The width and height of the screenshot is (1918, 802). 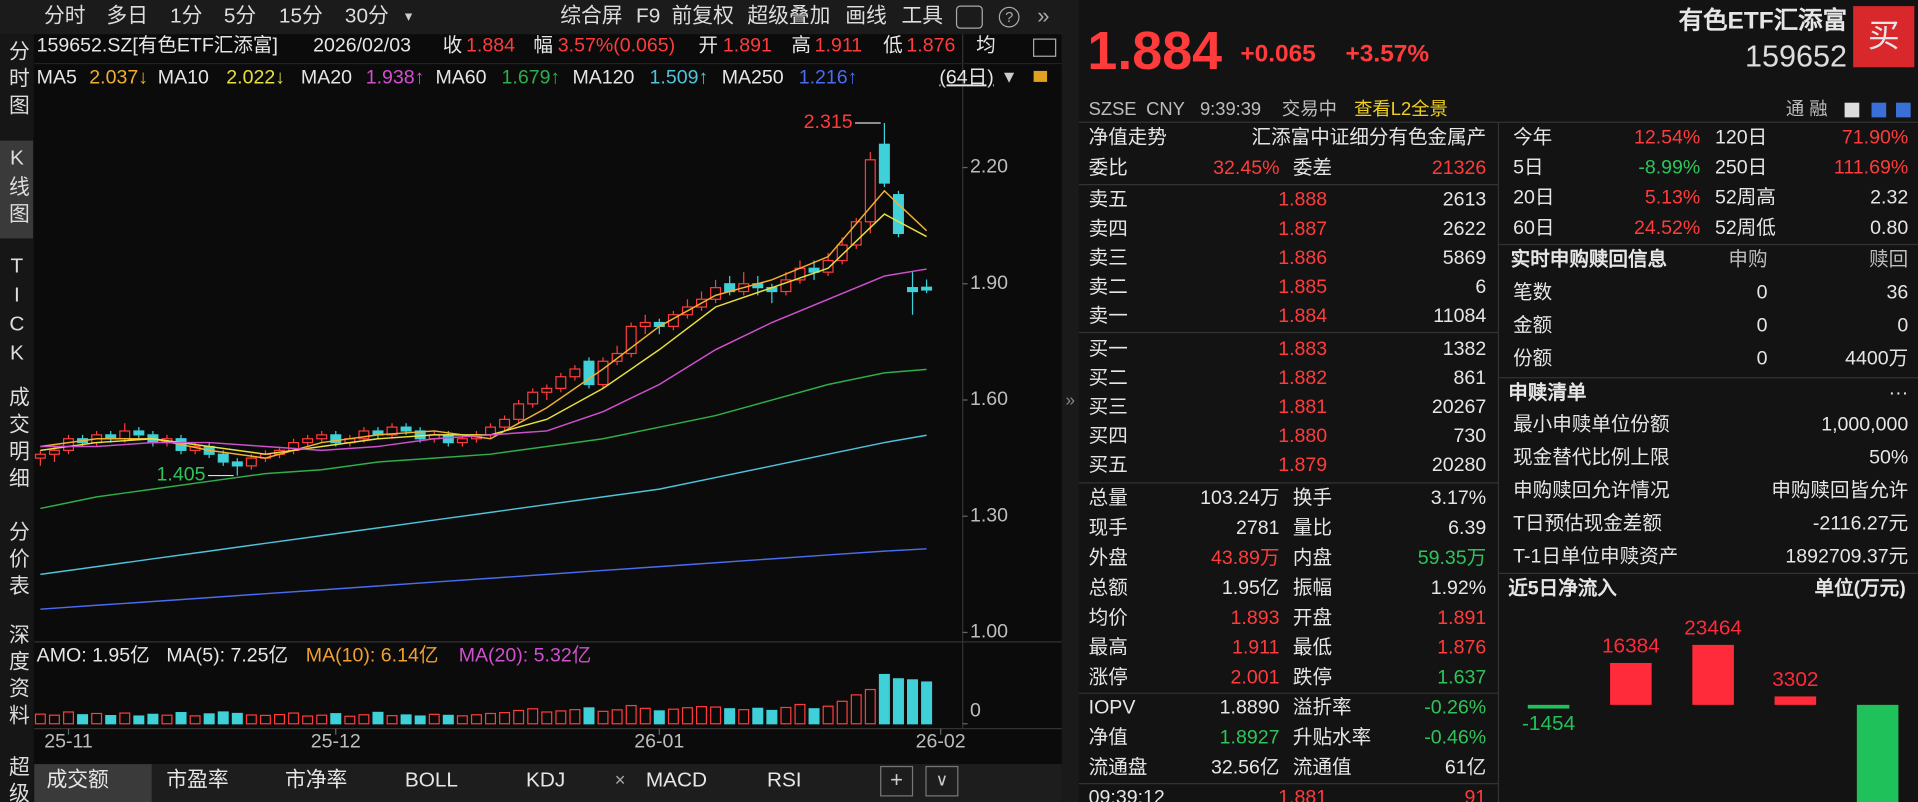 I want to click on side-tab: 成交明细, so click(x=17, y=440).